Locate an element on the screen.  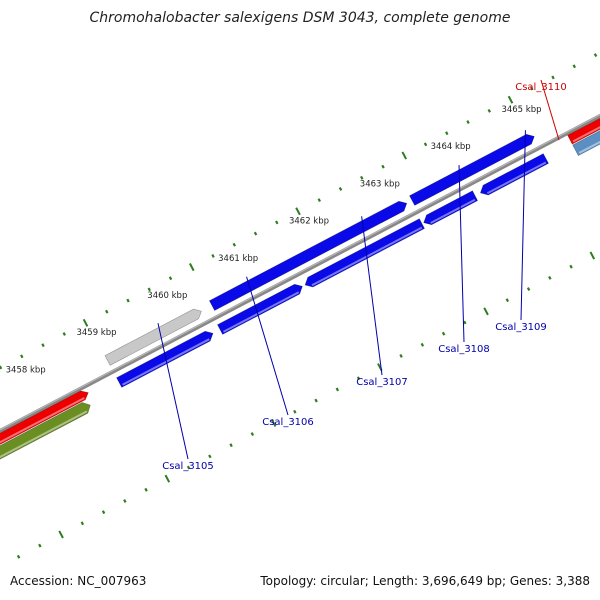
kbp-label: 3459 kbp is located at coordinates (96, 333).